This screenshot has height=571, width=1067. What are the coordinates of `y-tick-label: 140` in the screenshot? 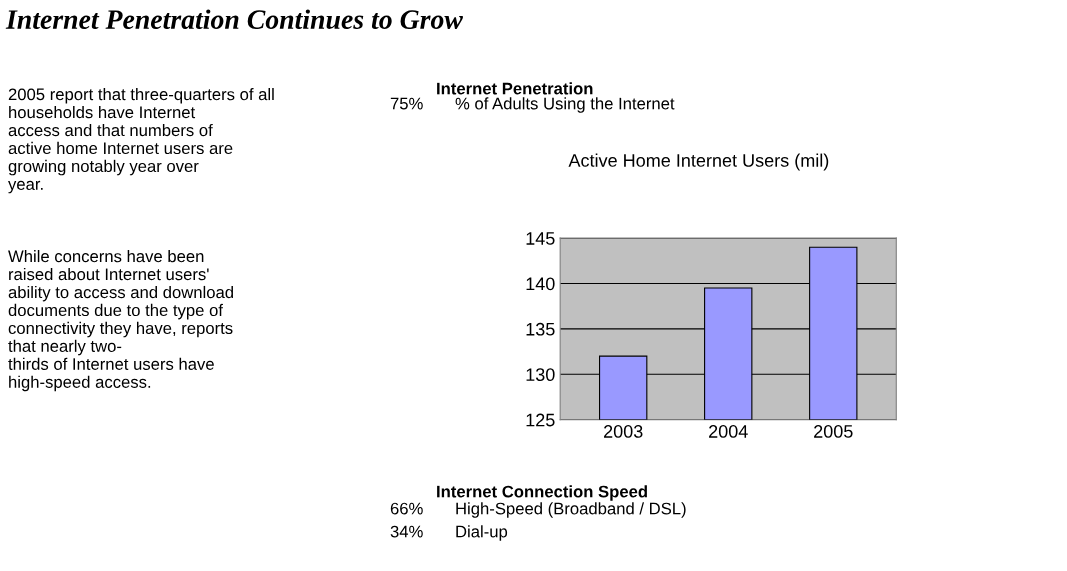 It's located at (540, 284).